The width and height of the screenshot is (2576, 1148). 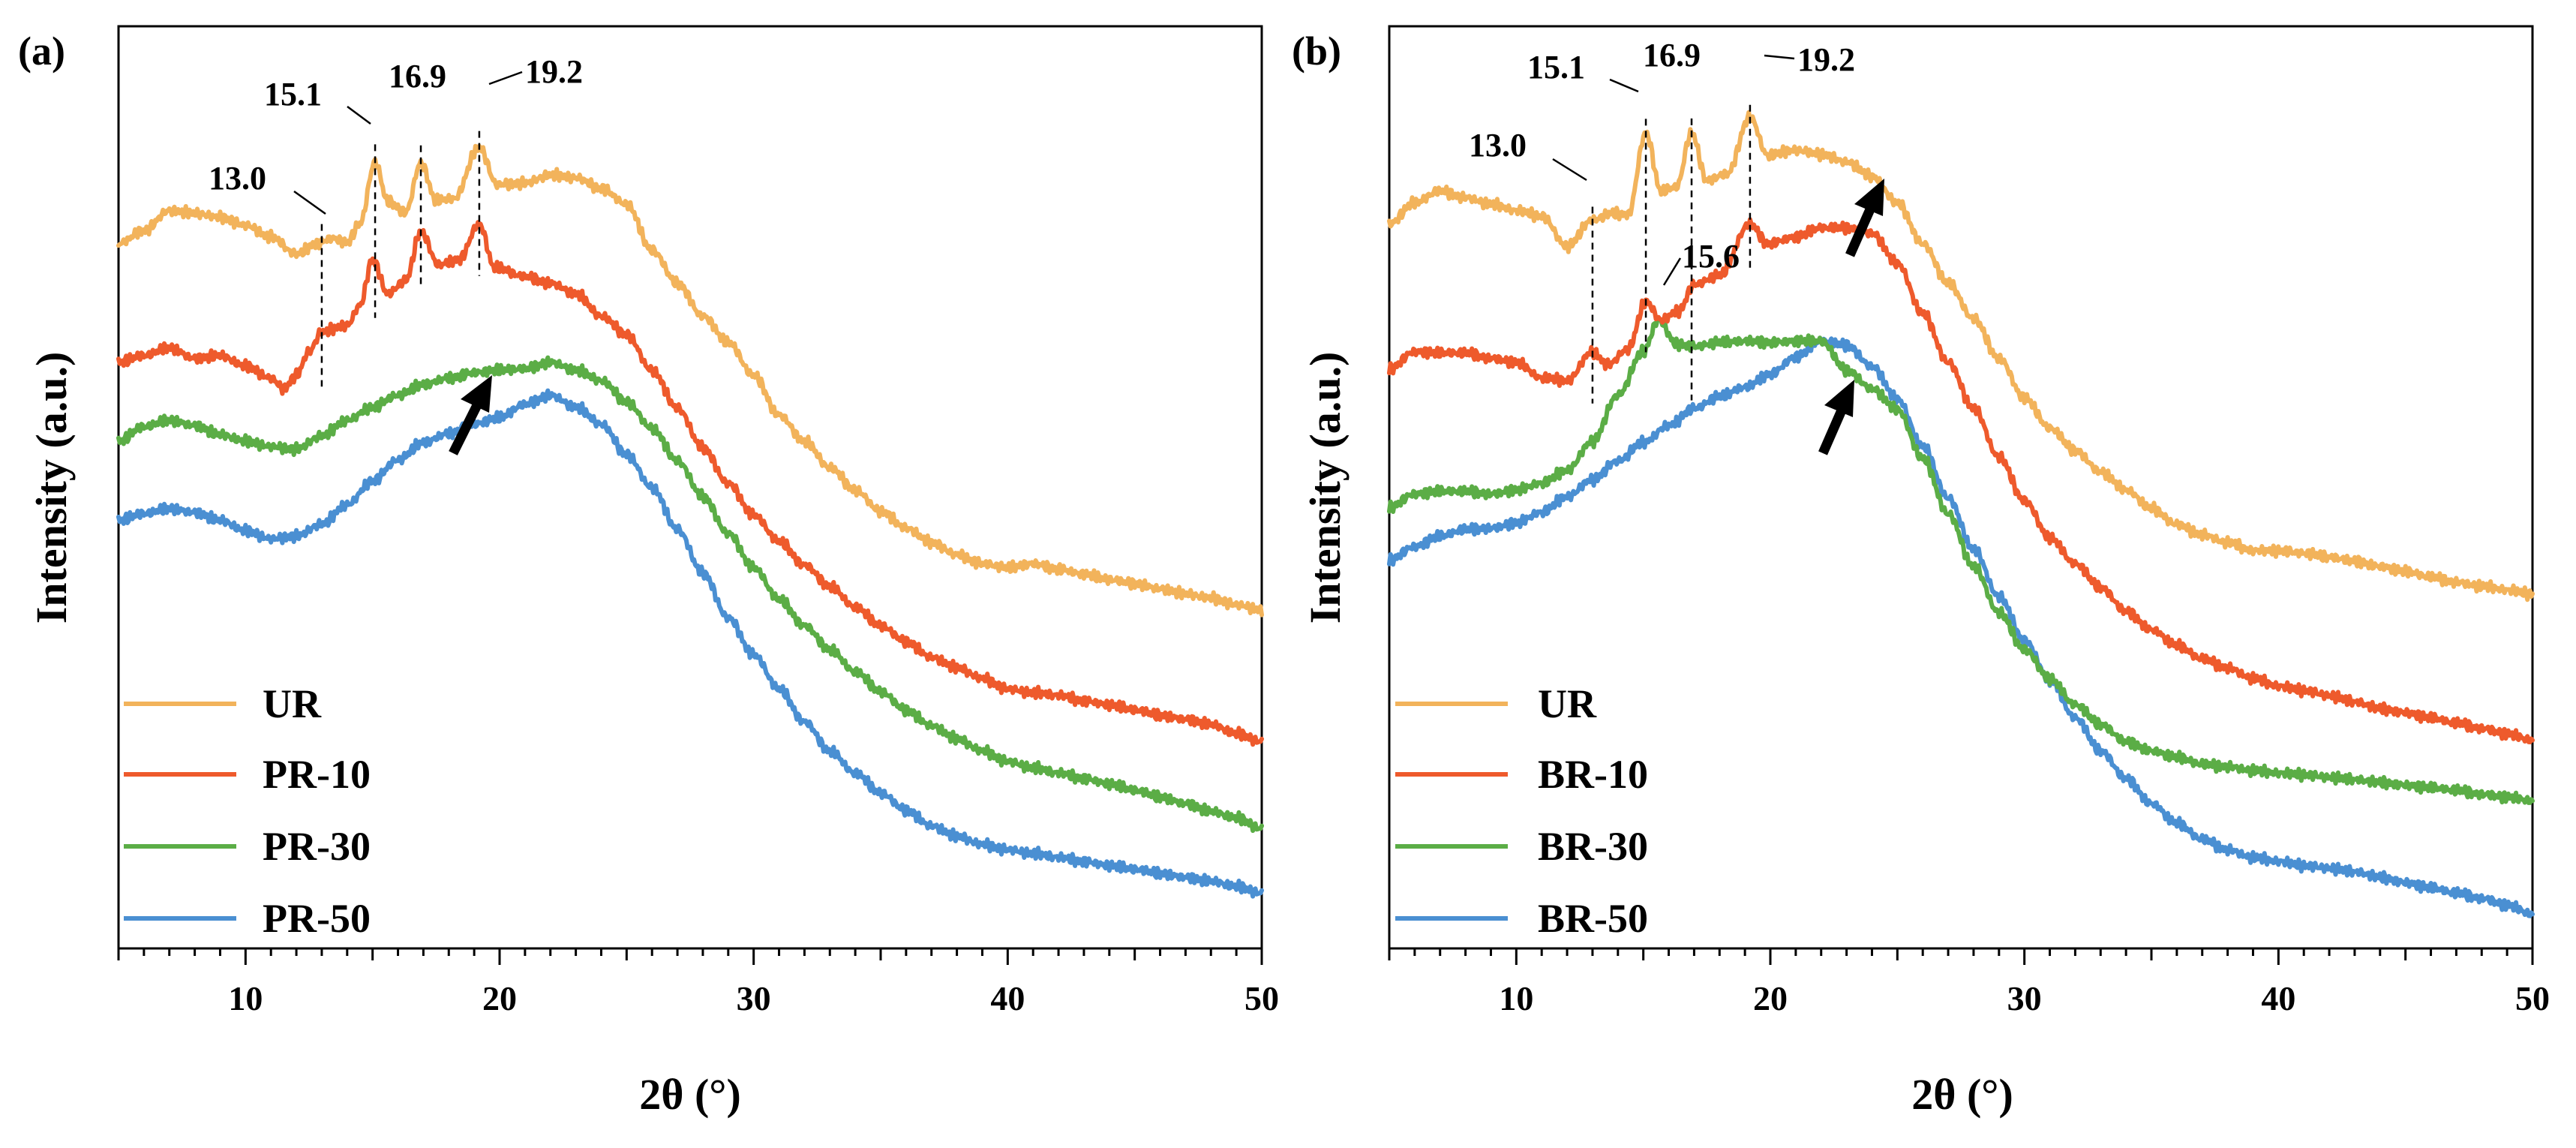 I want to click on peak-annotations: 13.0 15.1 16.9 19.2 15.6, so click(x=1662, y=161).